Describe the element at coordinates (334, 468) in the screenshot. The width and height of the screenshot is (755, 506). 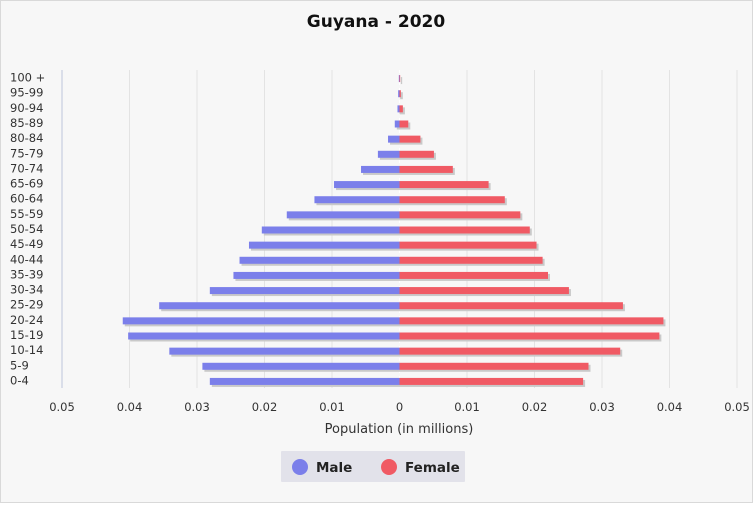
I see `legend-label-male: Male` at that location.